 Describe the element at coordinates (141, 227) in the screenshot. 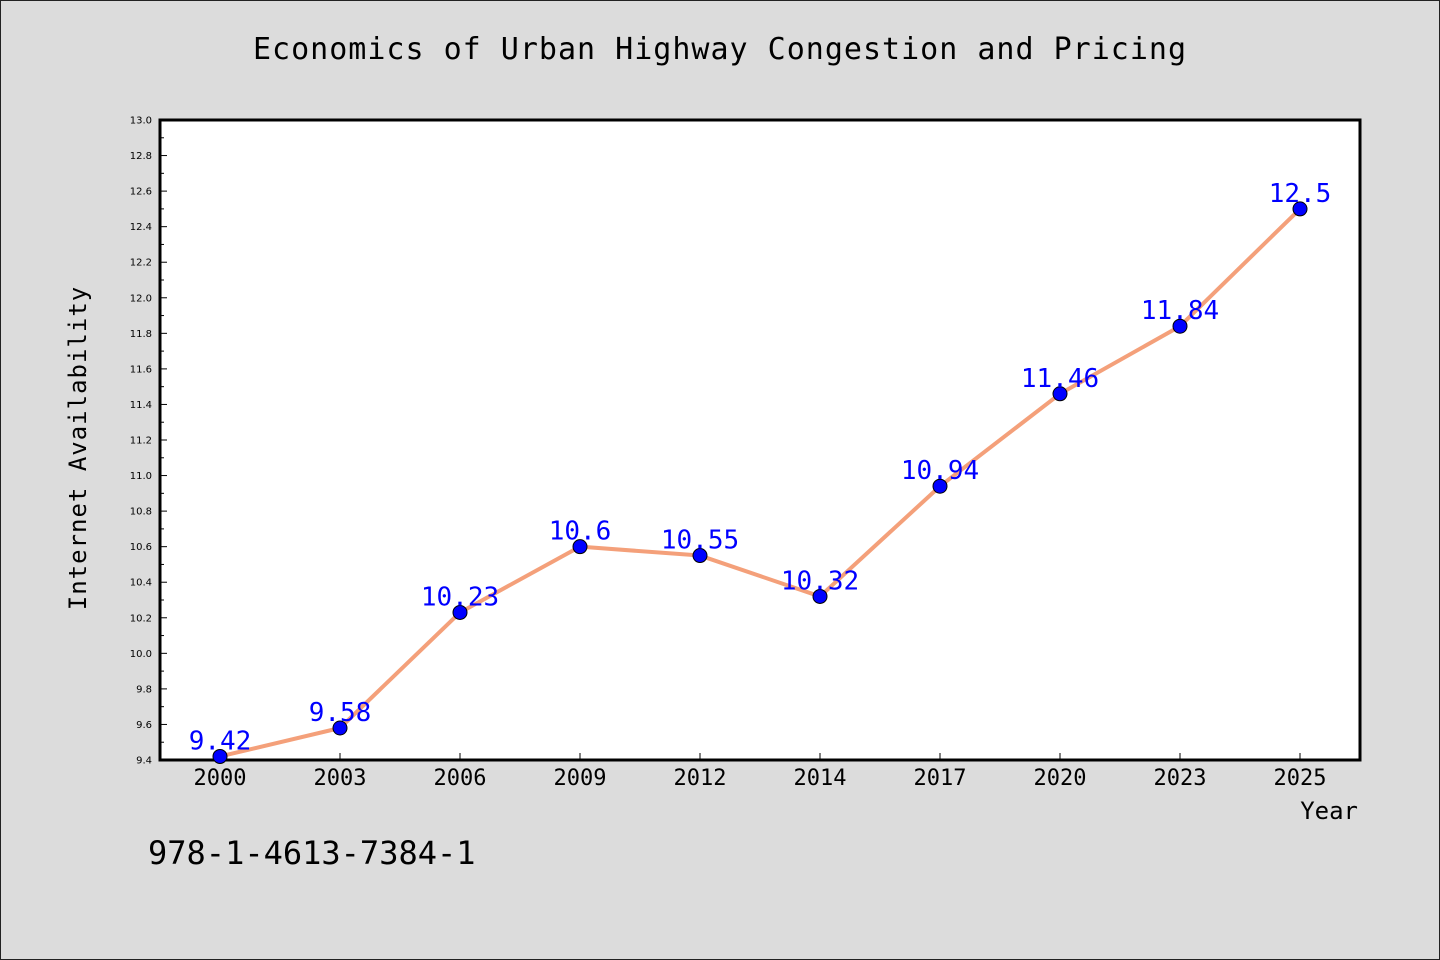

I see `y-tick-label: 12.4` at that location.